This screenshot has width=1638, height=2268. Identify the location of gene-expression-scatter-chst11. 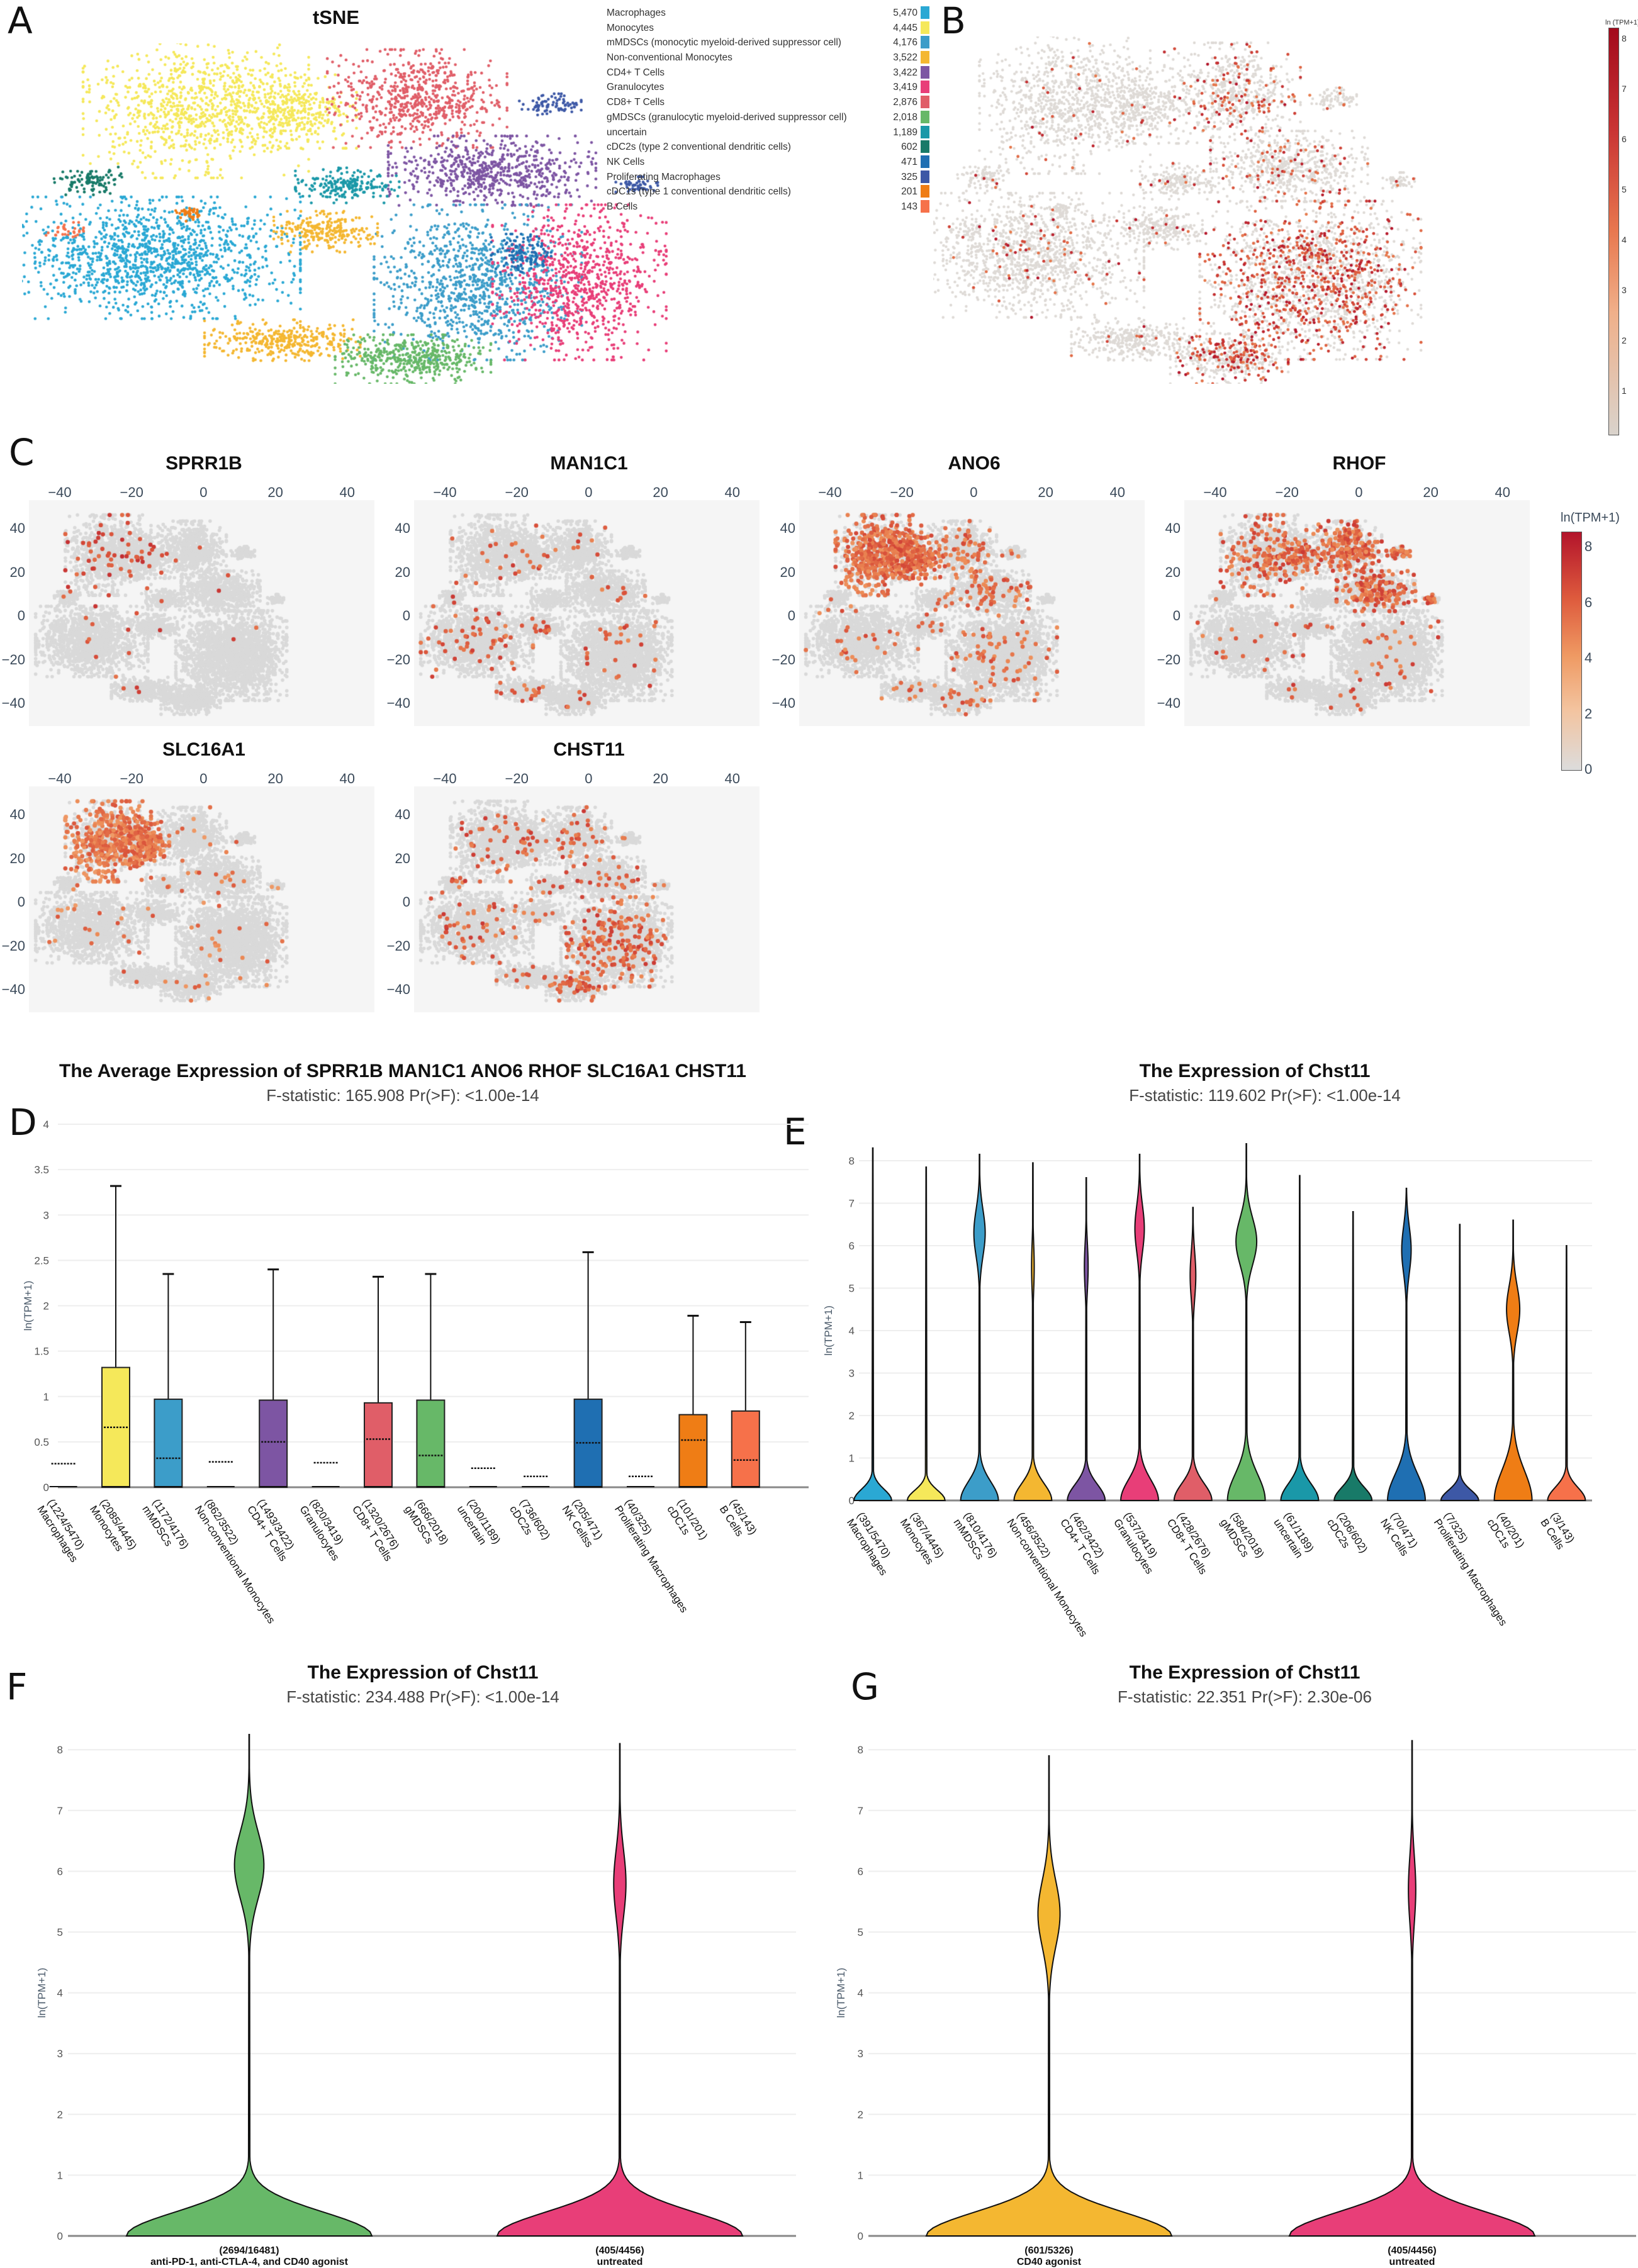
(587, 899).